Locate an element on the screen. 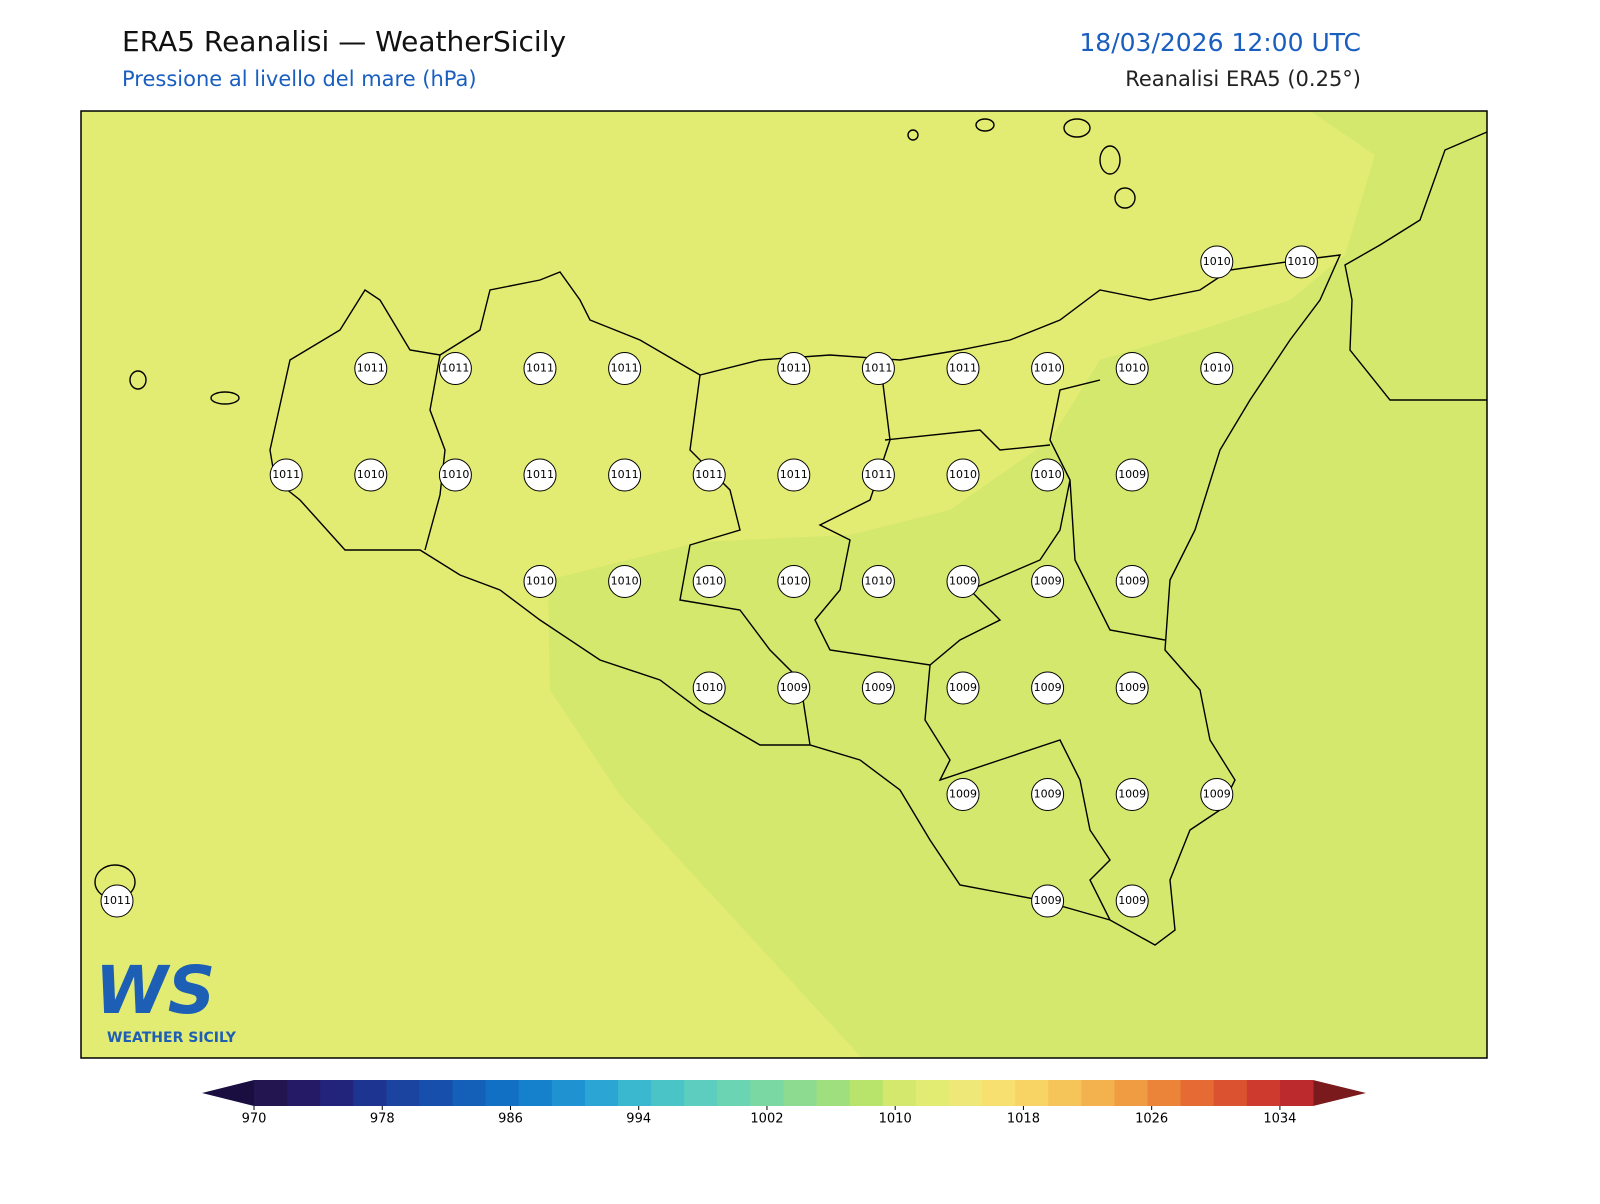 Image resolution: width=1600 pixels, height=1204 pixels. subtitle: Pressione al livello del mare (hPa) is located at coordinates (299, 79).